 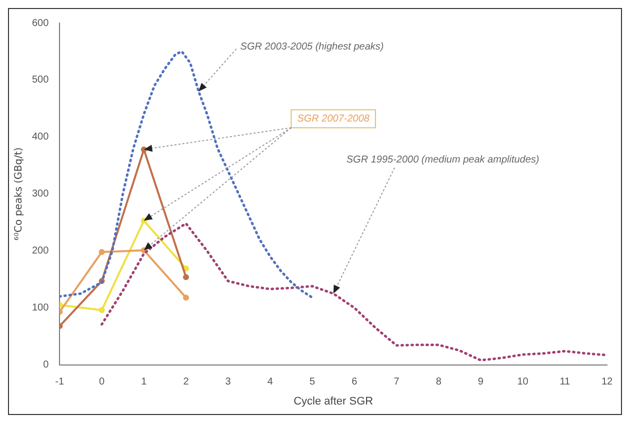 What do you see at coordinates (333, 118) in the screenshot?
I see `annotation: SGR 2007-2008` at bounding box center [333, 118].